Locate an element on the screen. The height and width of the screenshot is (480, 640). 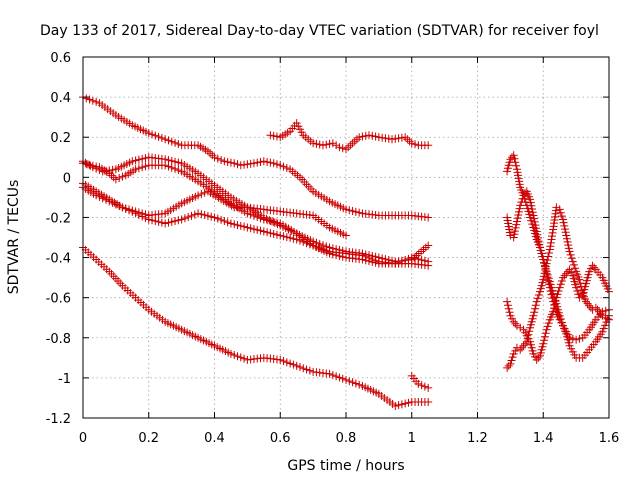
x-axis-label: GPS time / hours is located at coordinates (345, 466).